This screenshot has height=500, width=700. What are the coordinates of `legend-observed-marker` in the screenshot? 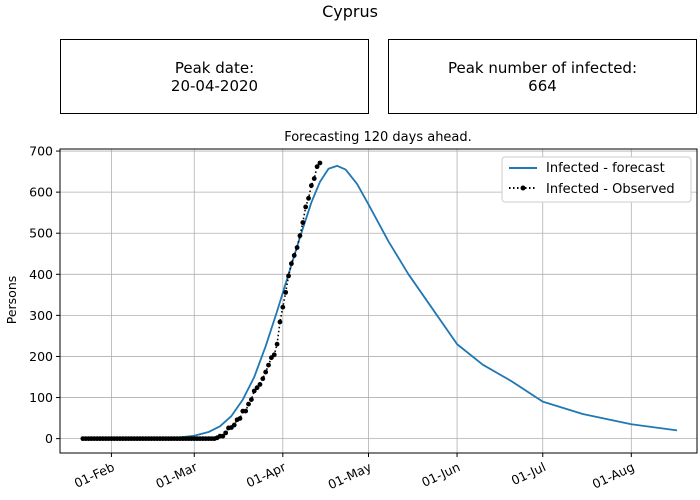 It's located at (523, 188).